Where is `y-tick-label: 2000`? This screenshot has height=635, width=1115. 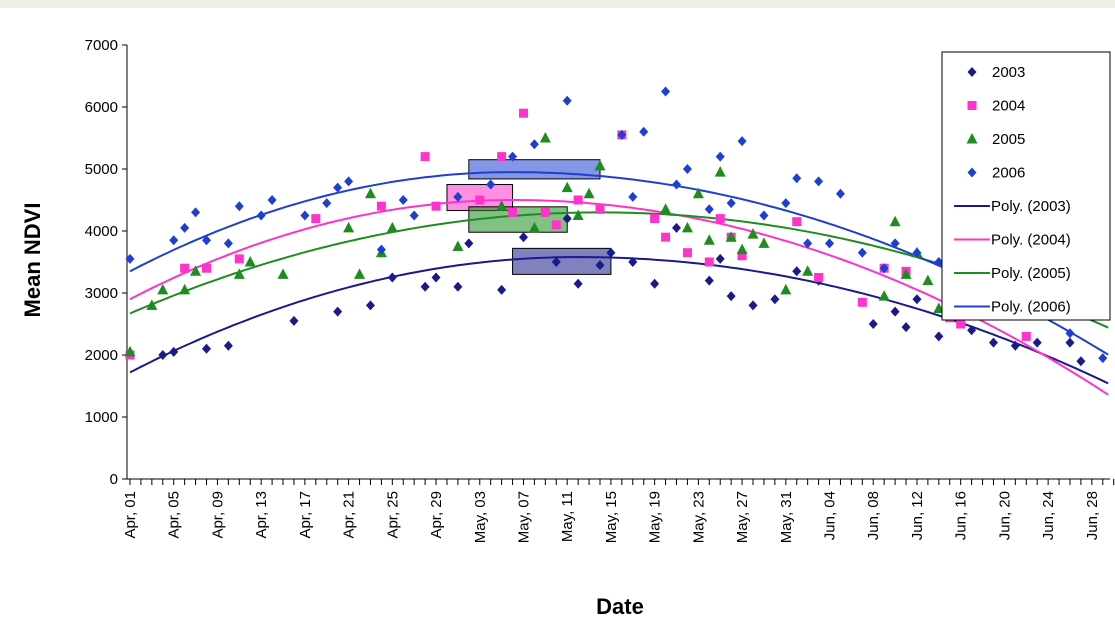
y-tick-label: 2000 is located at coordinates (101, 355).